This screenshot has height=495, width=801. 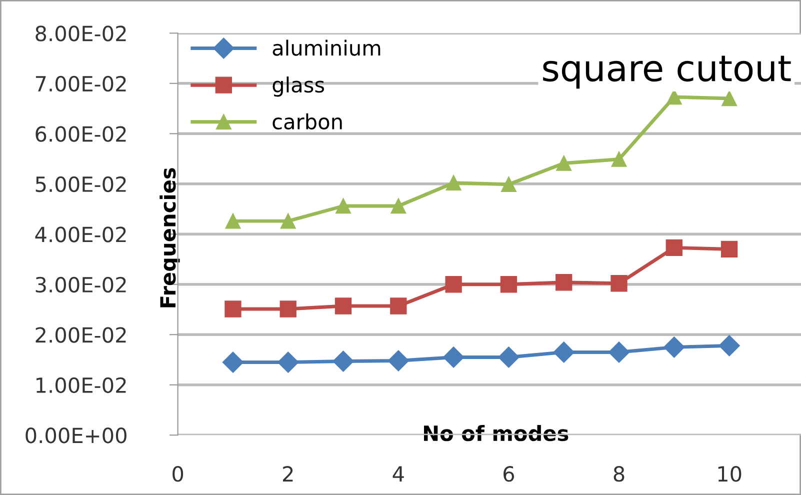 I want to click on y-tick-label: 0.00E+00, so click(x=76, y=436).